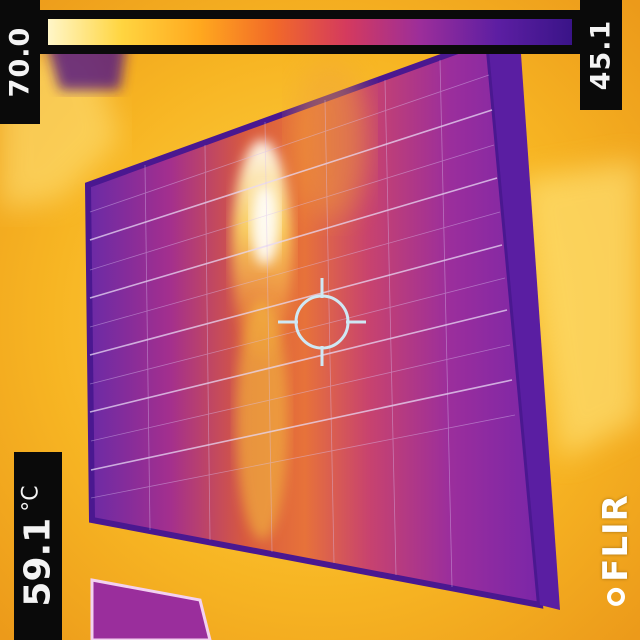 This screenshot has height=640, width=640. I want to click on color-scale-gradient, so click(310, 32).